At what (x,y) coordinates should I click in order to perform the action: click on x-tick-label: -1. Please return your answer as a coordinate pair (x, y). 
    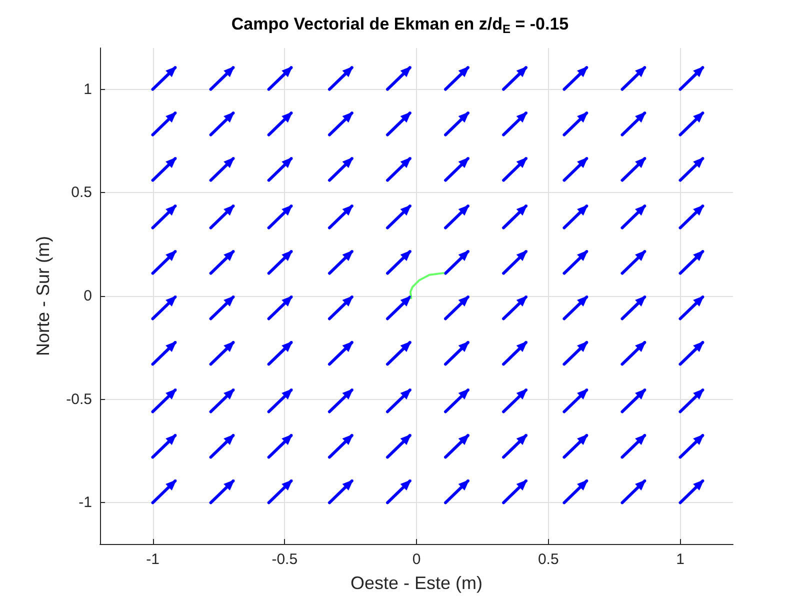
    Looking at the image, I should click on (153, 559).